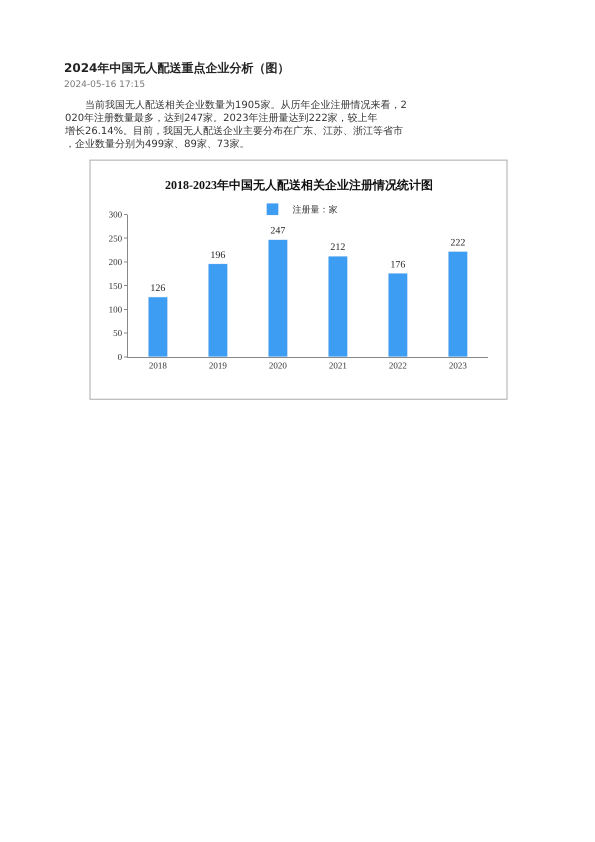 The height and width of the screenshot is (842, 595). I want to click on x-tick-label: 2019, so click(218, 365).